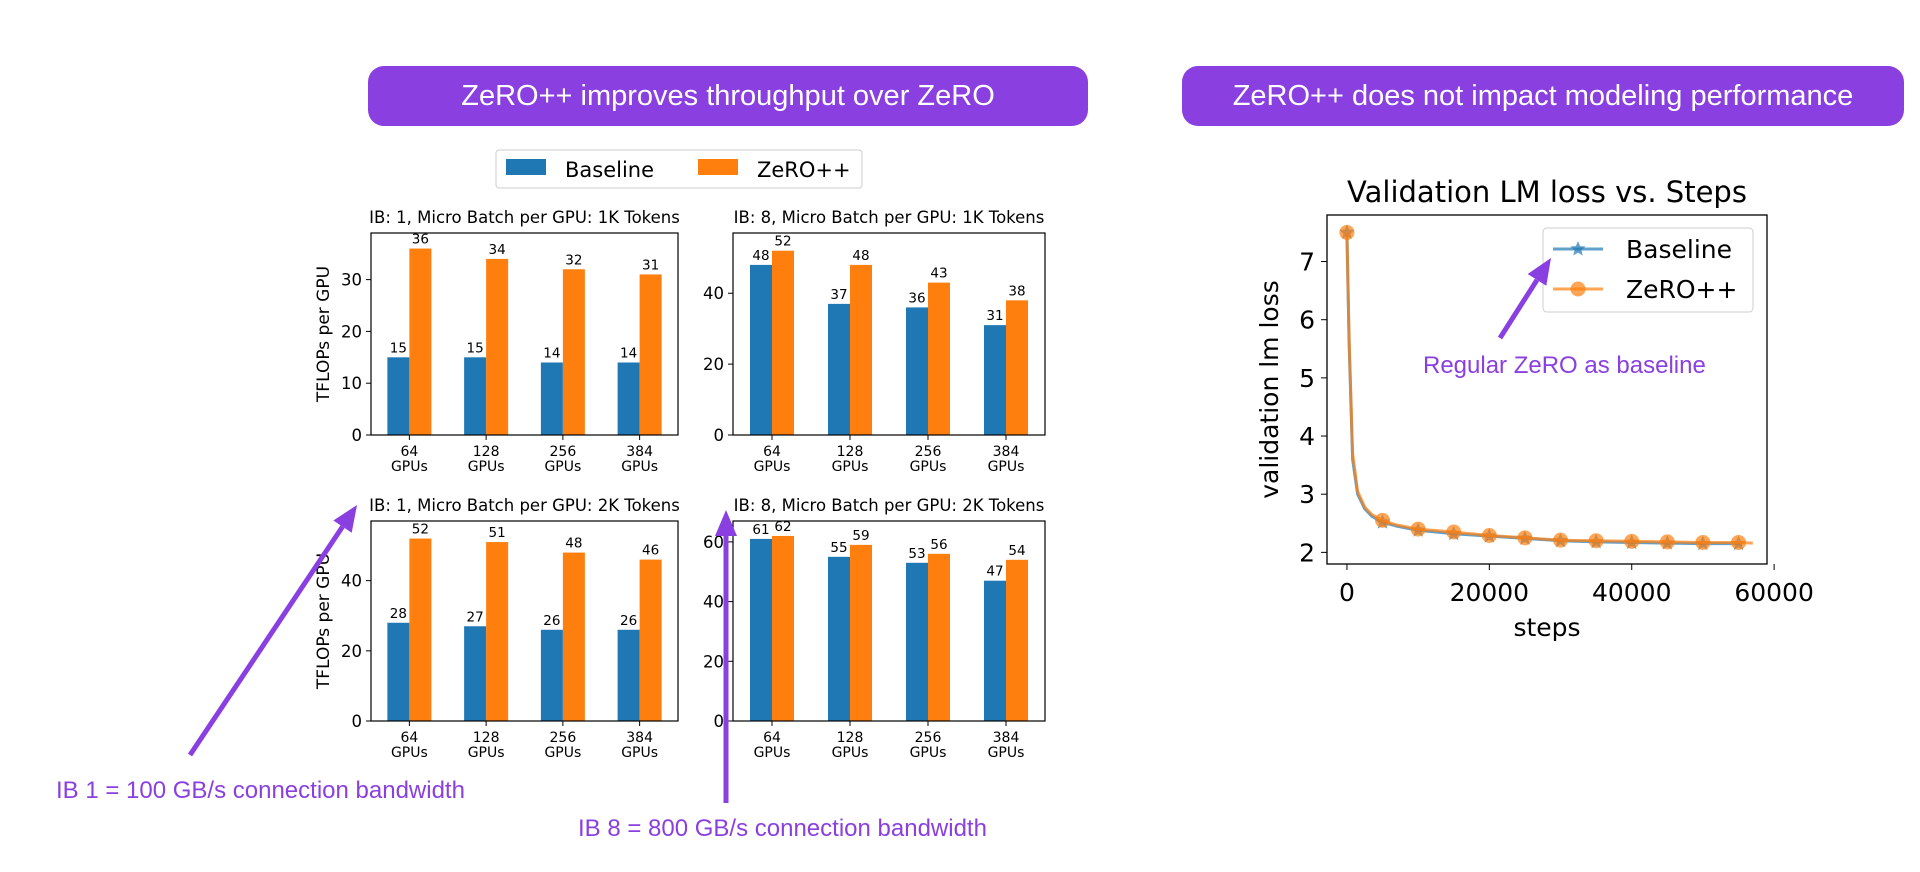 The height and width of the screenshot is (872, 1920). I want to click on bar-value-label: 32, so click(573, 260).